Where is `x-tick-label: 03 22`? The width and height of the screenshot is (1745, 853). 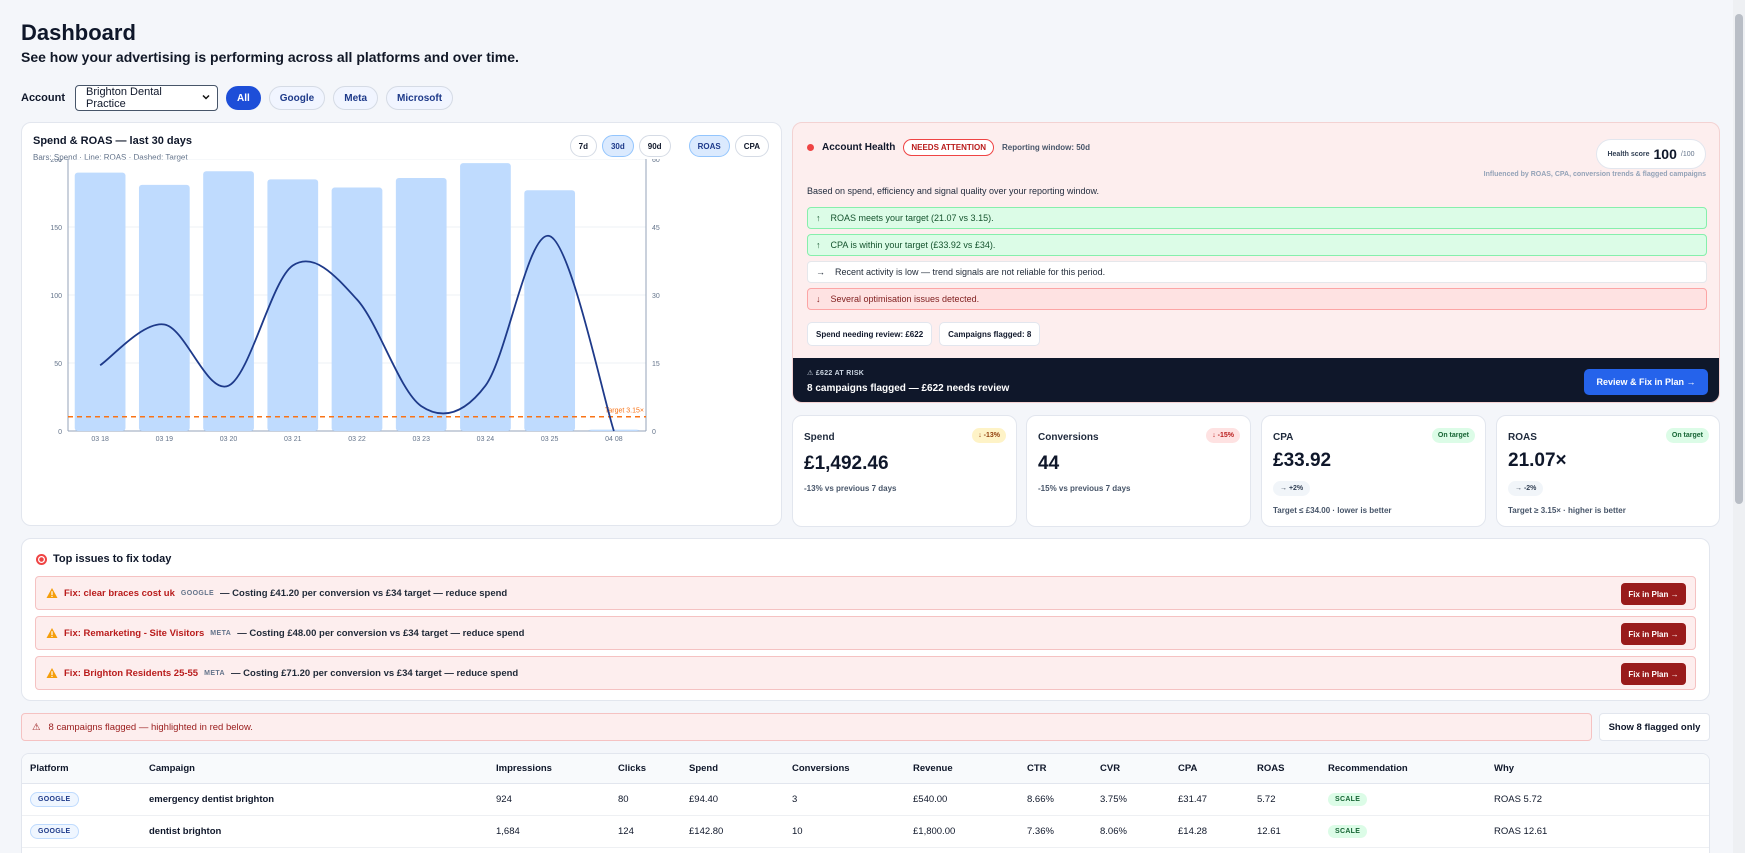 x-tick-label: 03 22 is located at coordinates (357, 439).